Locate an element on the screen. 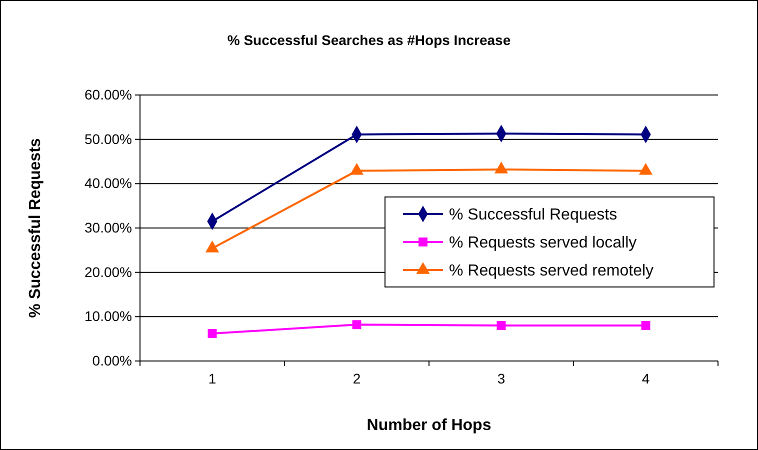 This screenshot has height=450, width=758. legend-label: % Requests served remotely is located at coordinates (551, 271).